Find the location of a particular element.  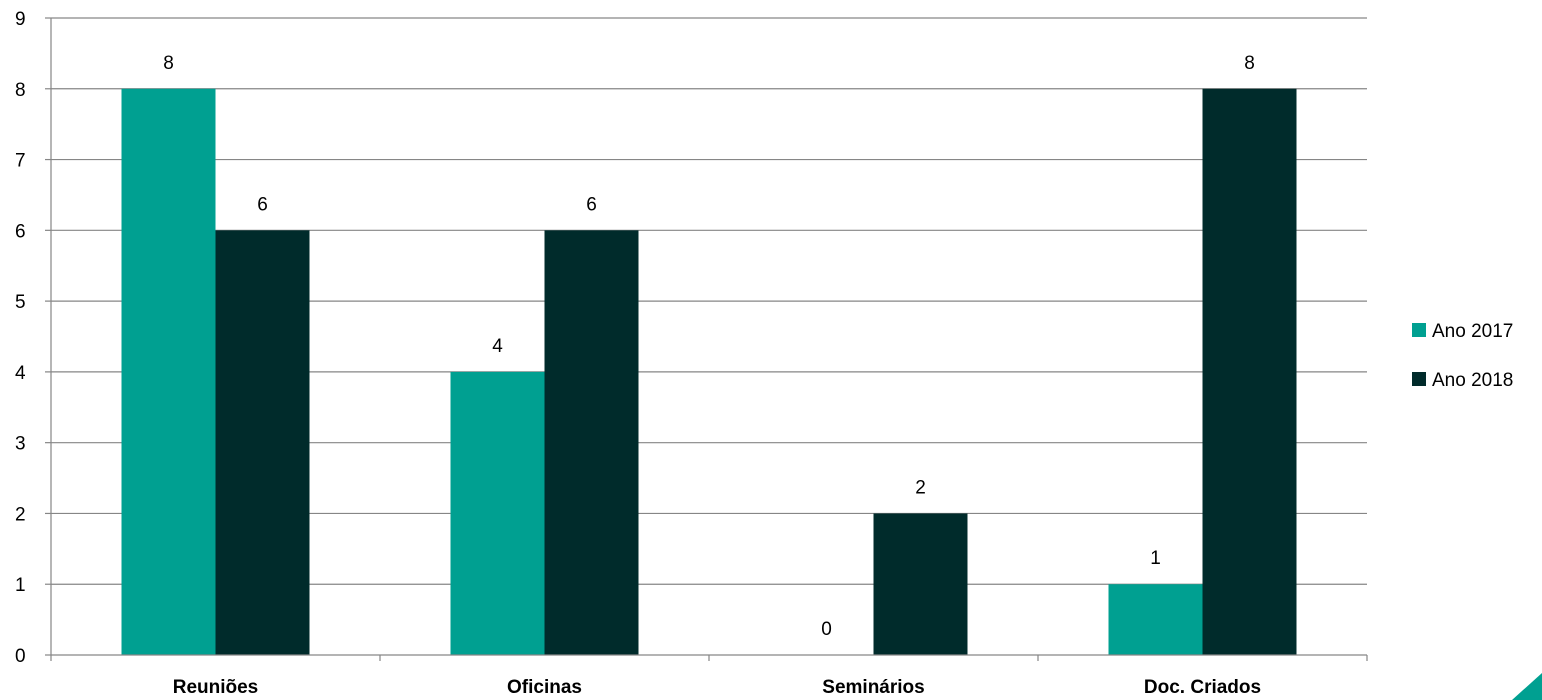

y-tick-label: 4 is located at coordinates (20, 373).